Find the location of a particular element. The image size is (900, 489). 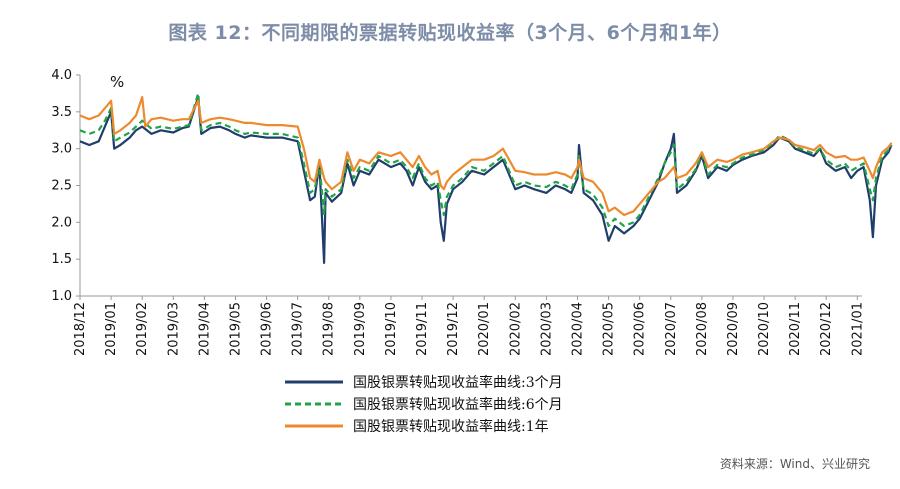

x-tick-label: 2020/04 is located at coordinates (577, 329).